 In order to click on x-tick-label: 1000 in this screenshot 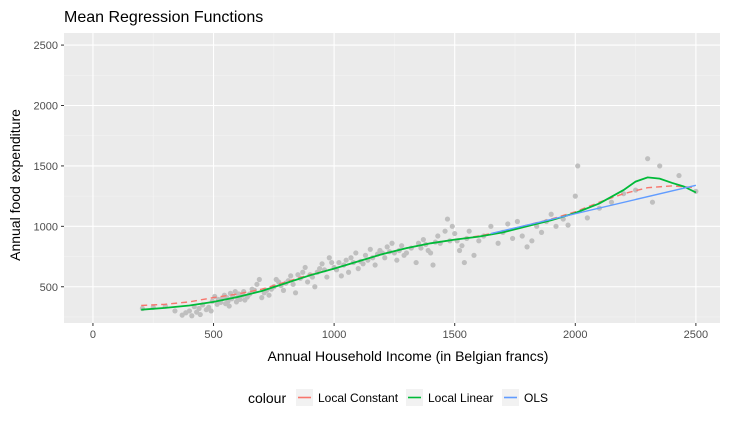, I will do `click(334, 335)`.